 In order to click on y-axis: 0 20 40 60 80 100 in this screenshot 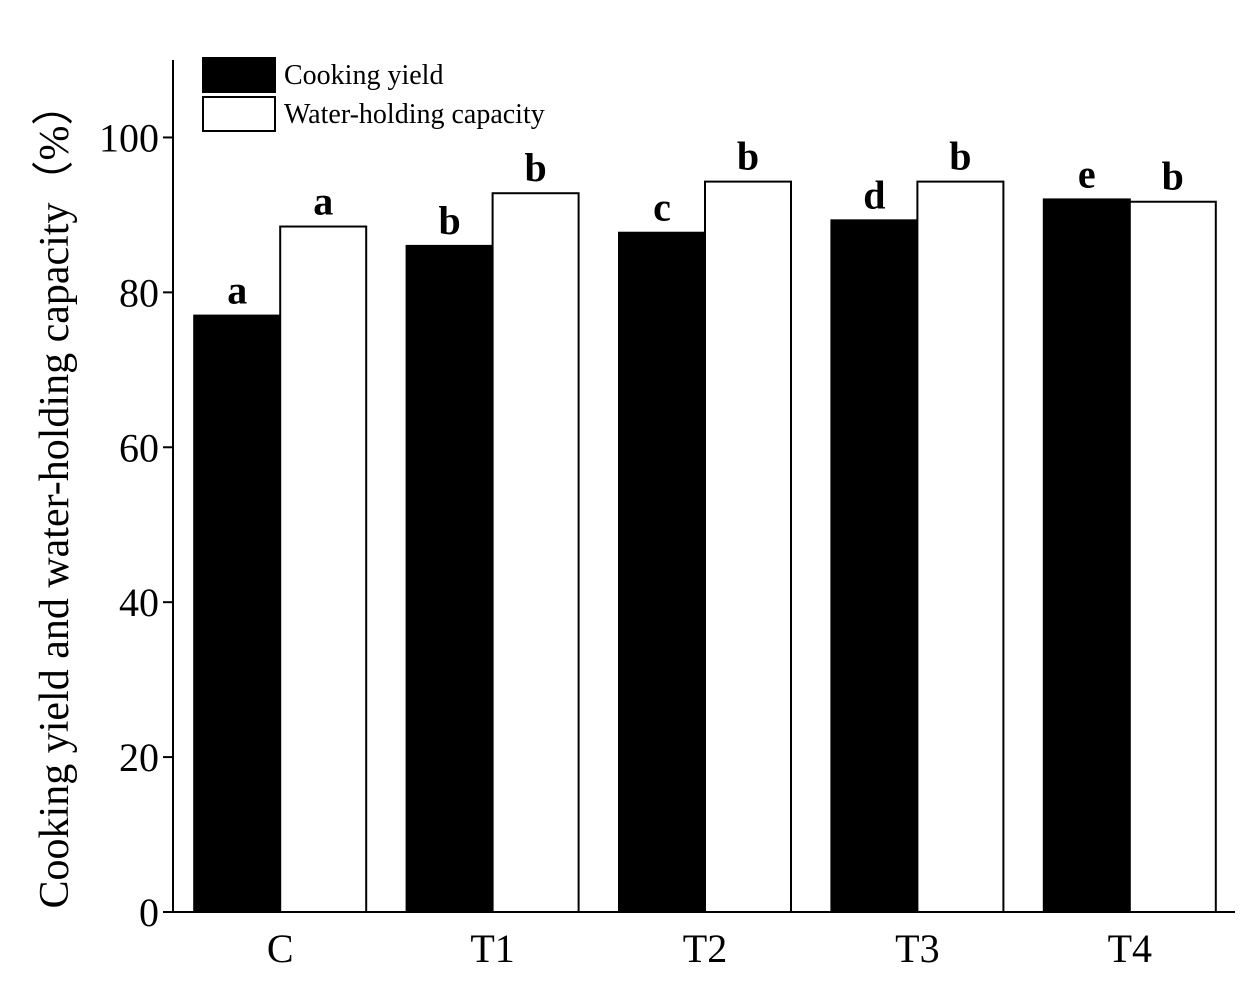, I will do `click(136, 497)`.